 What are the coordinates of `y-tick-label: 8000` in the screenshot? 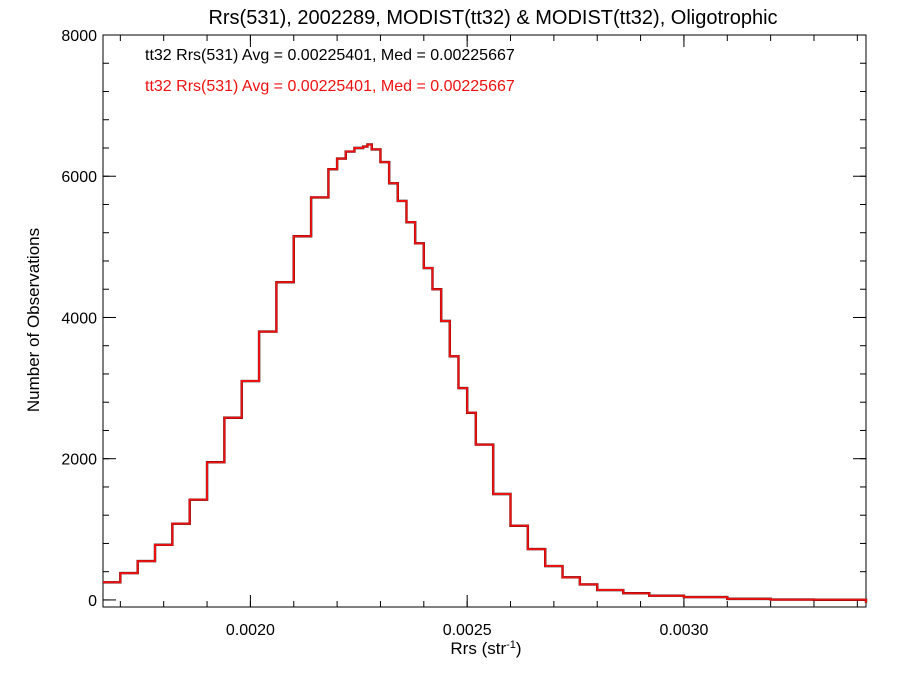 It's located at (79, 36).